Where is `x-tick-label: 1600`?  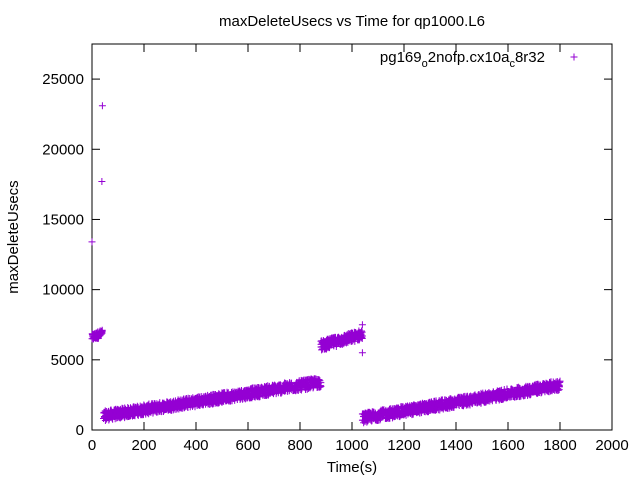
x-tick-label: 1600 is located at coordinates (507, 445).